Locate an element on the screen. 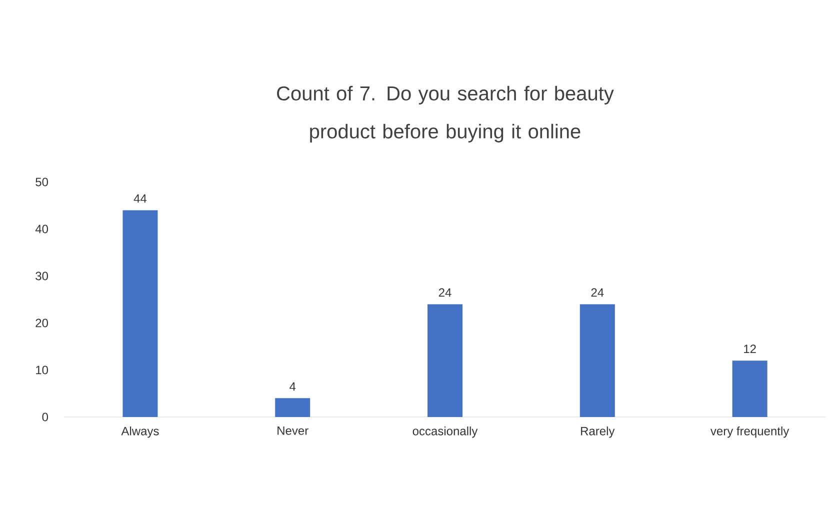 This screenshot has height=513, width=837. x-tick-label: Rarely is located at coordinates (598, 432).